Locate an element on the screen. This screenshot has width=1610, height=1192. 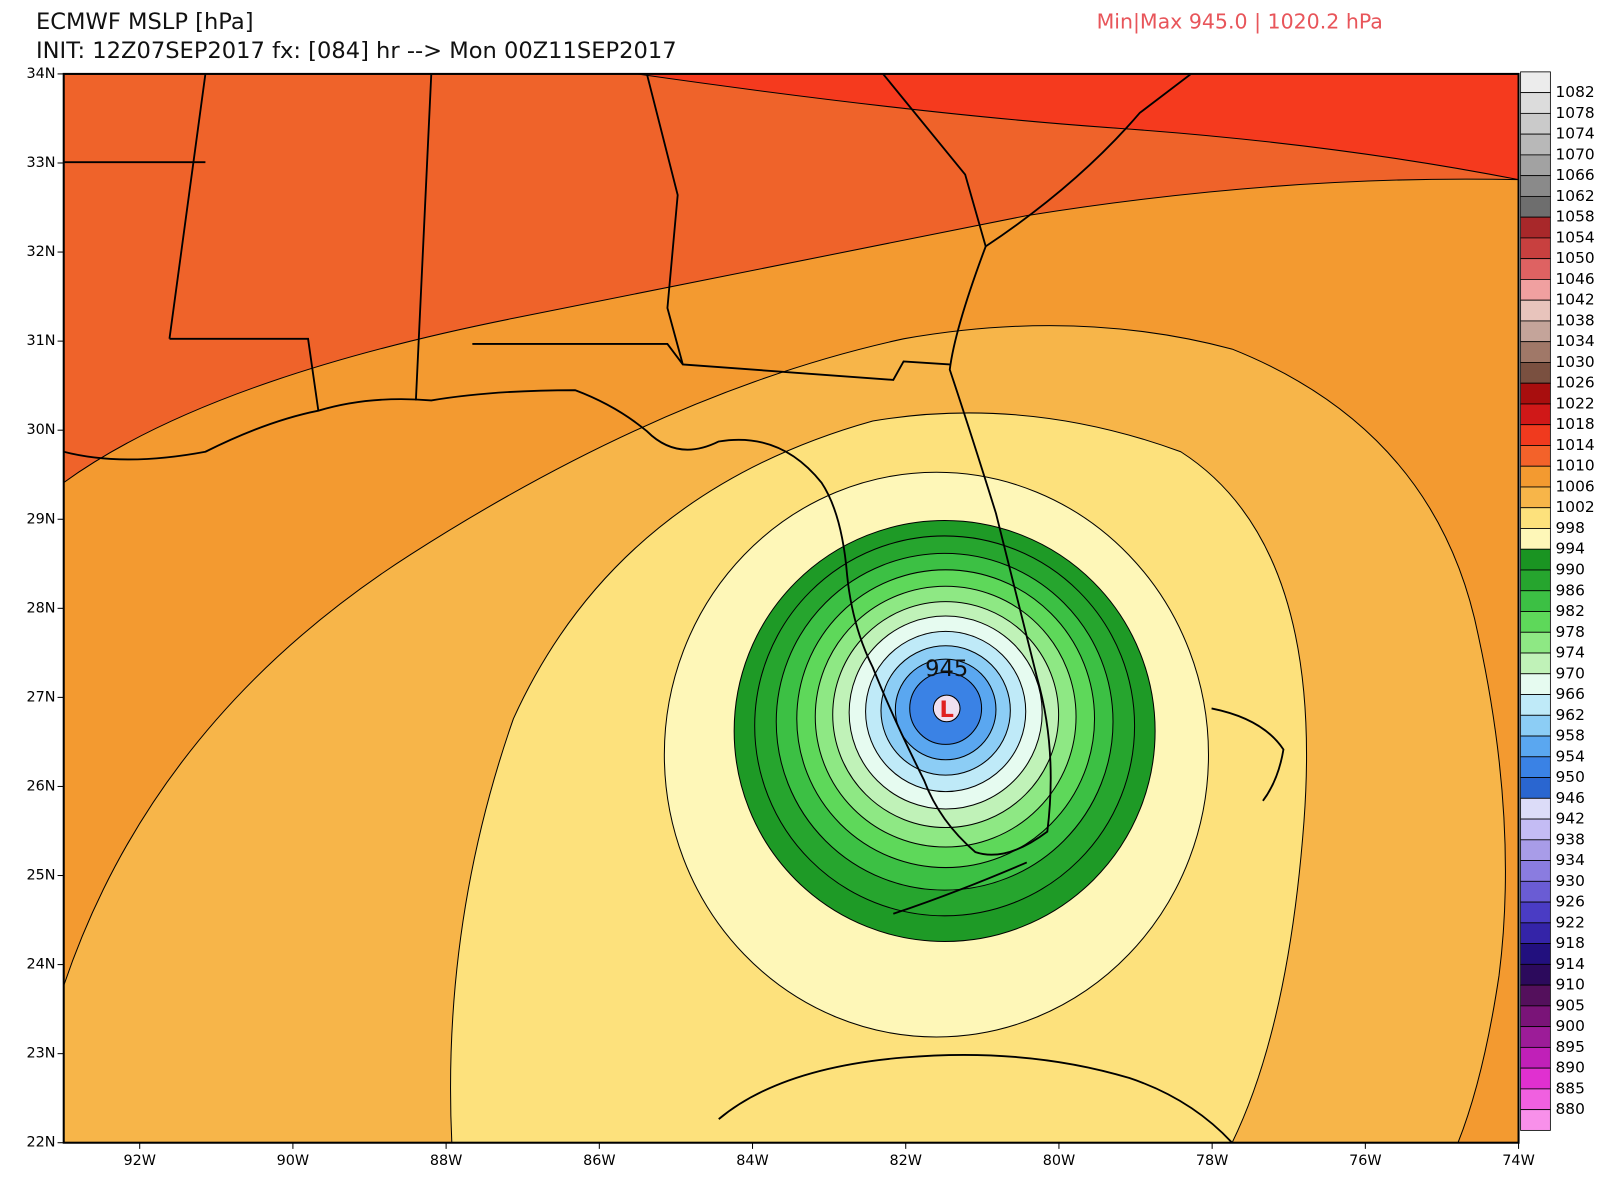
lon-label: 86W is located at coordinates (599, 1161).